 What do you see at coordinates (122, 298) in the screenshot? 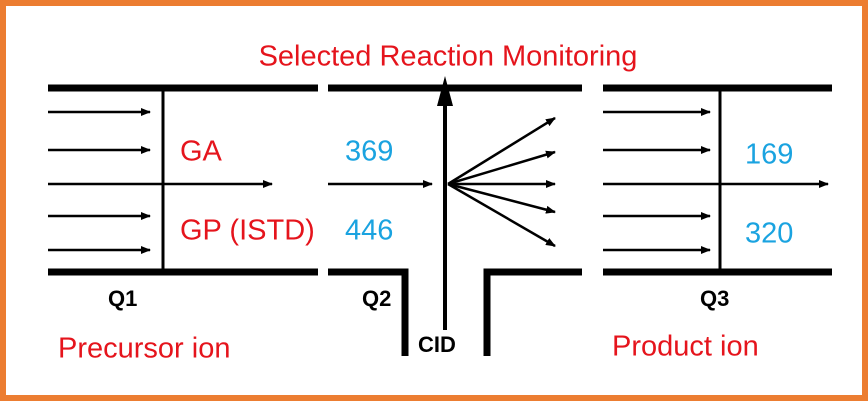
I see `stage-label: Q1` at bounding box center [122, 298].